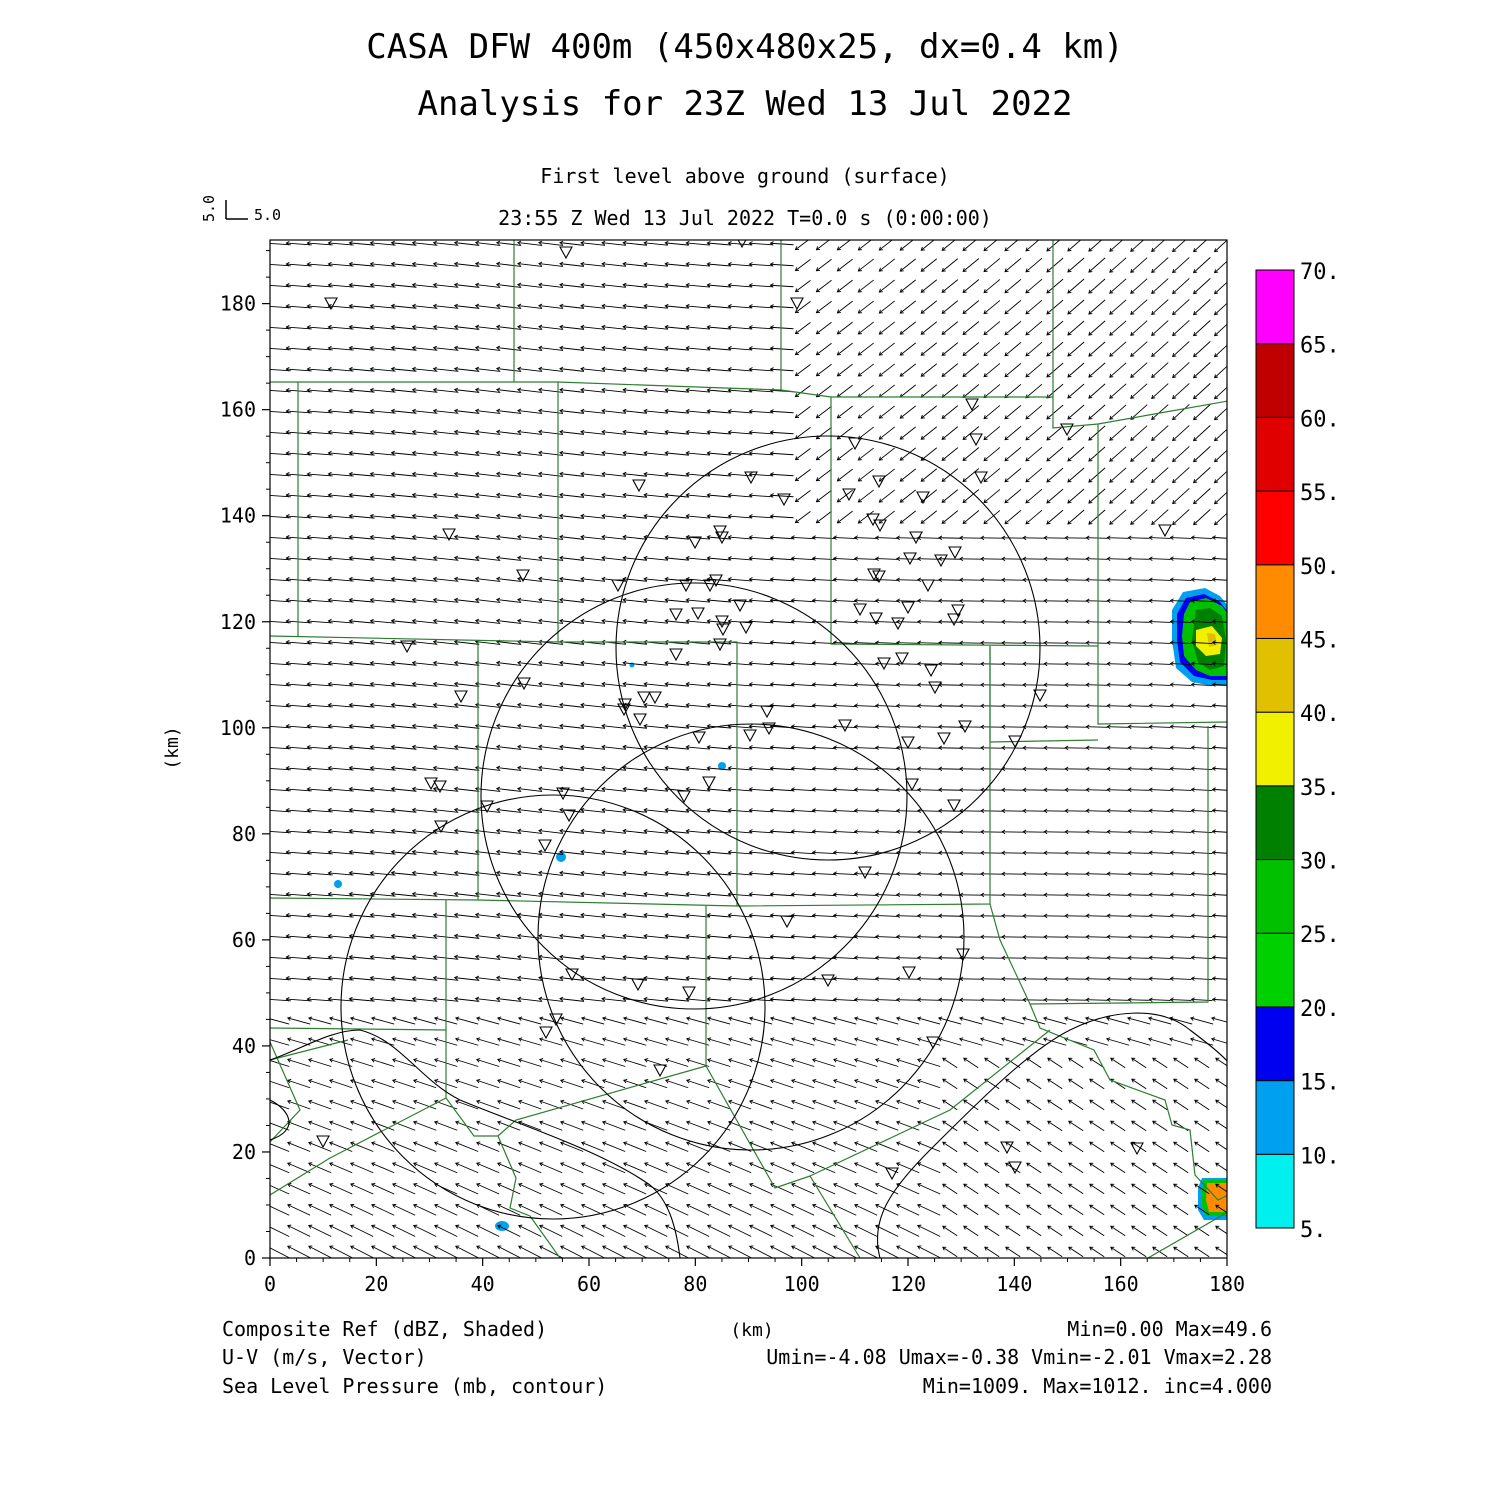  I want to click on footer-field1-label: Composite Ref (dBZ, Shaded), so click(384, 1329).